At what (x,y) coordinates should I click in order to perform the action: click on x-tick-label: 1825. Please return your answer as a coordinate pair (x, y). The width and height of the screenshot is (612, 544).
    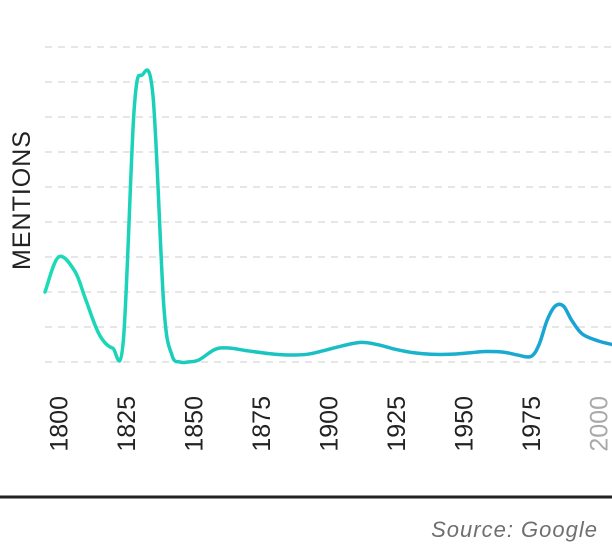
    Looking at the image, I should click on (127, 424).